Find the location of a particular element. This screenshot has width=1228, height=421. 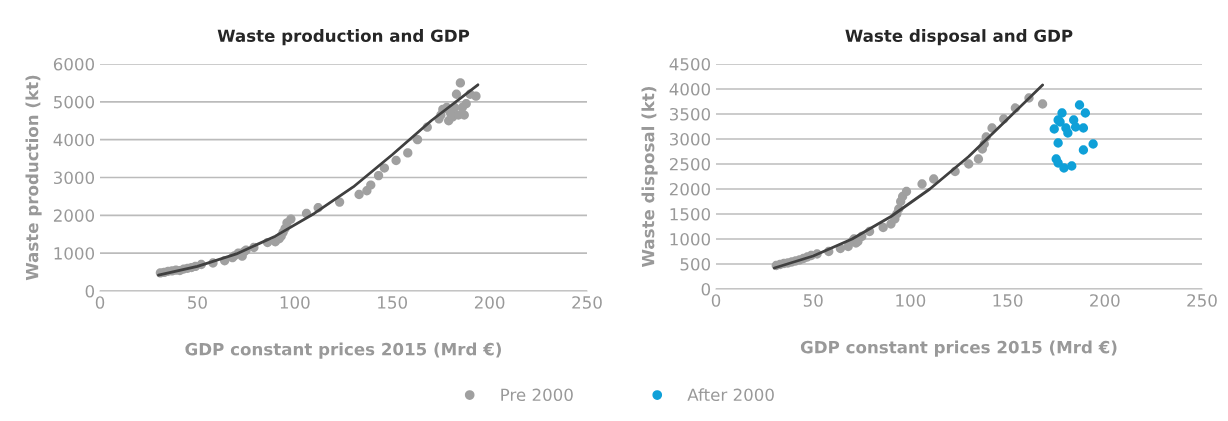

y-axis-title: Waste disposal (kt) is located at coordinates (649, 176).